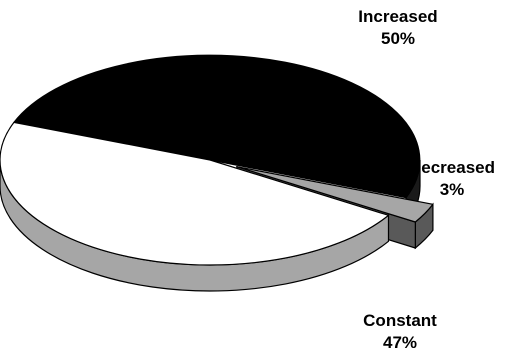 This screenshot has width=513, height=356. What do you see at coordinates (398, 38) in the screenshot?
I see `label-increased-value: 50%` at bounding box center [398, 38].